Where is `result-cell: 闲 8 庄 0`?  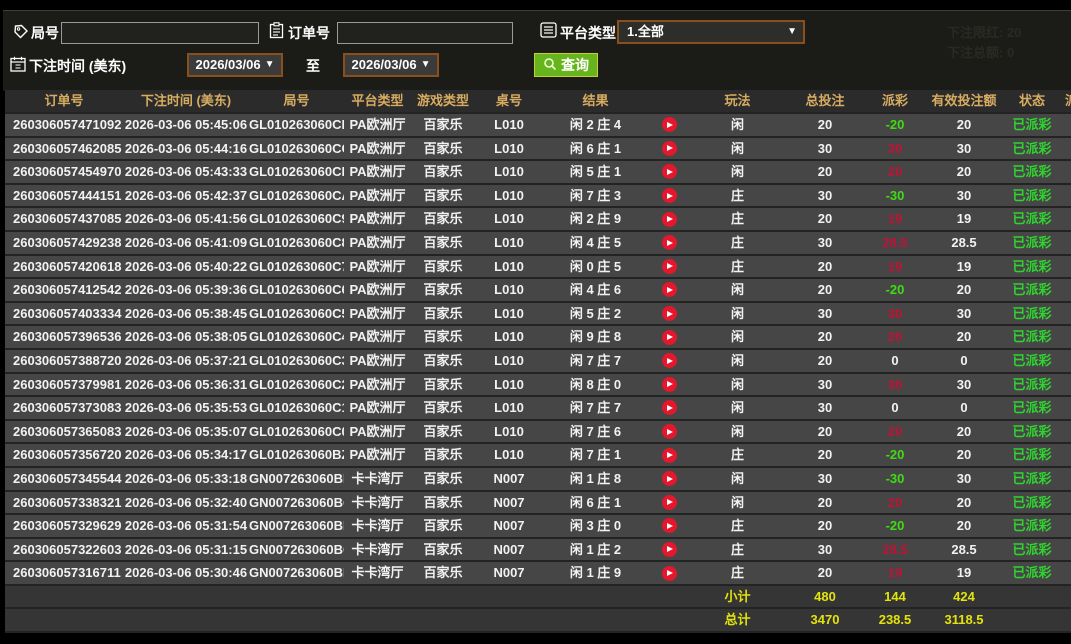
result-cell: 闲 8 庄 0 is located at coordinates (595, 384).